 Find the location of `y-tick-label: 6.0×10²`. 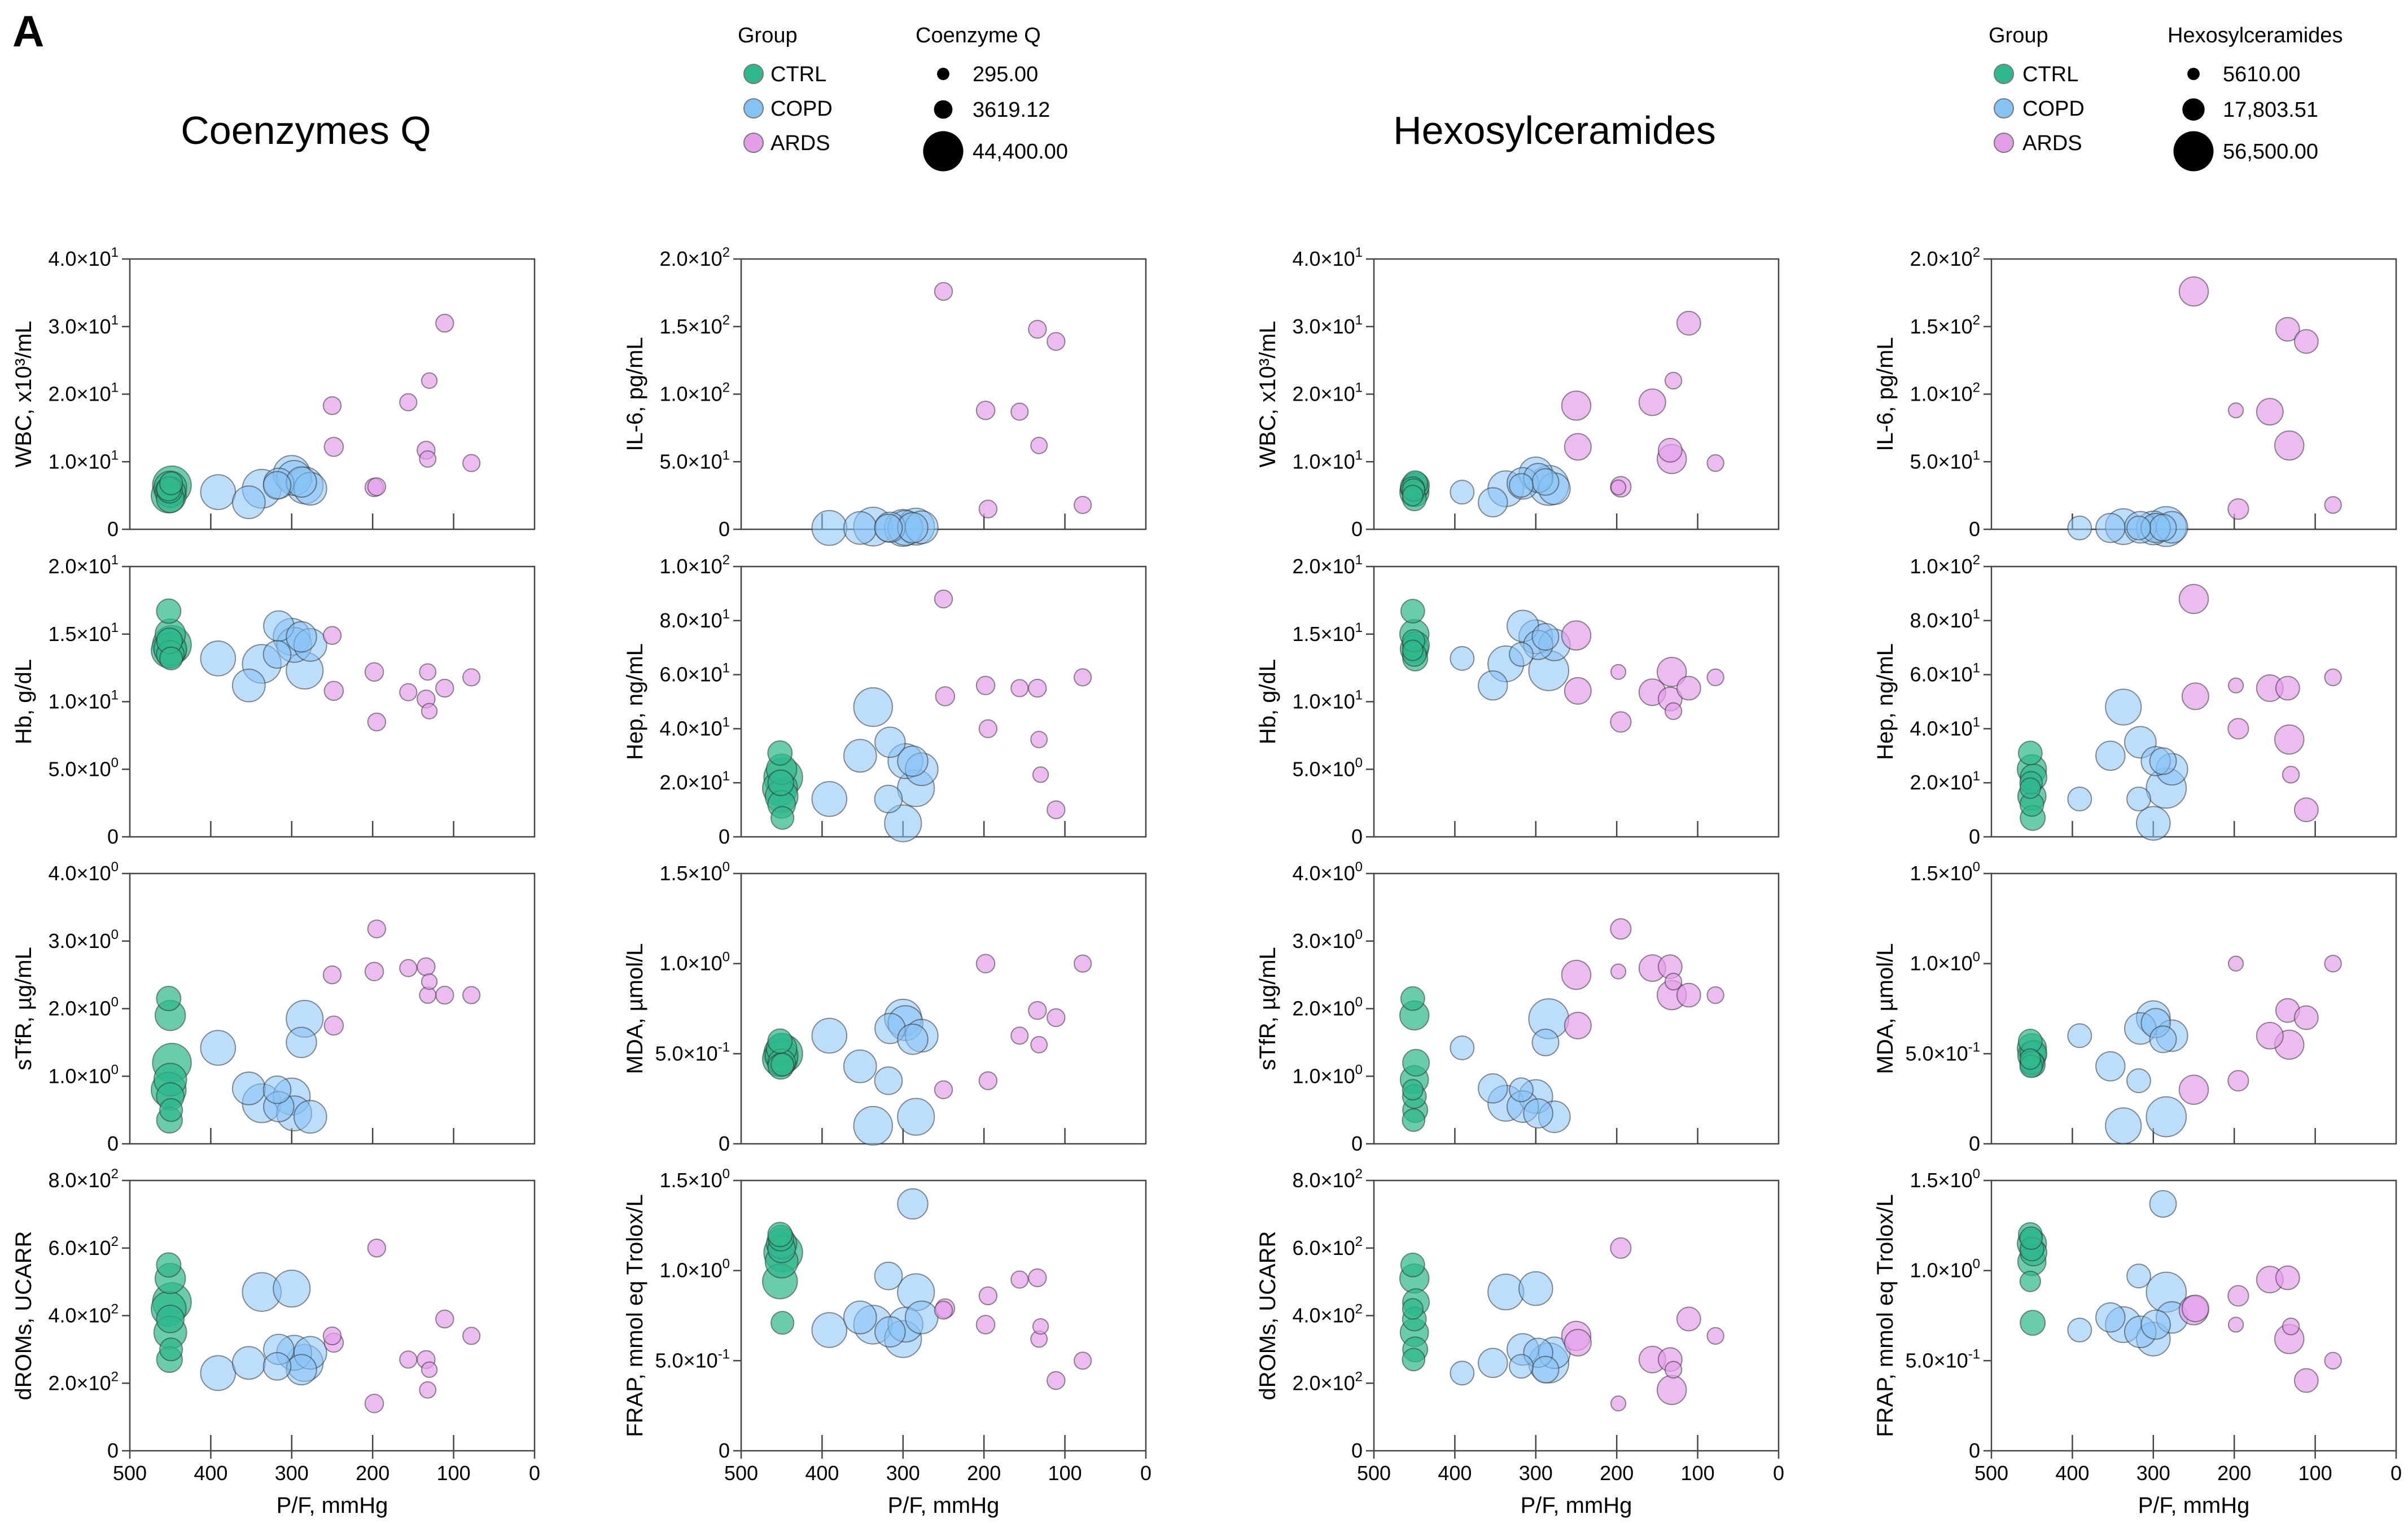

y-tick-label: 6.0×10² is located at coordinates (1328, 1246).